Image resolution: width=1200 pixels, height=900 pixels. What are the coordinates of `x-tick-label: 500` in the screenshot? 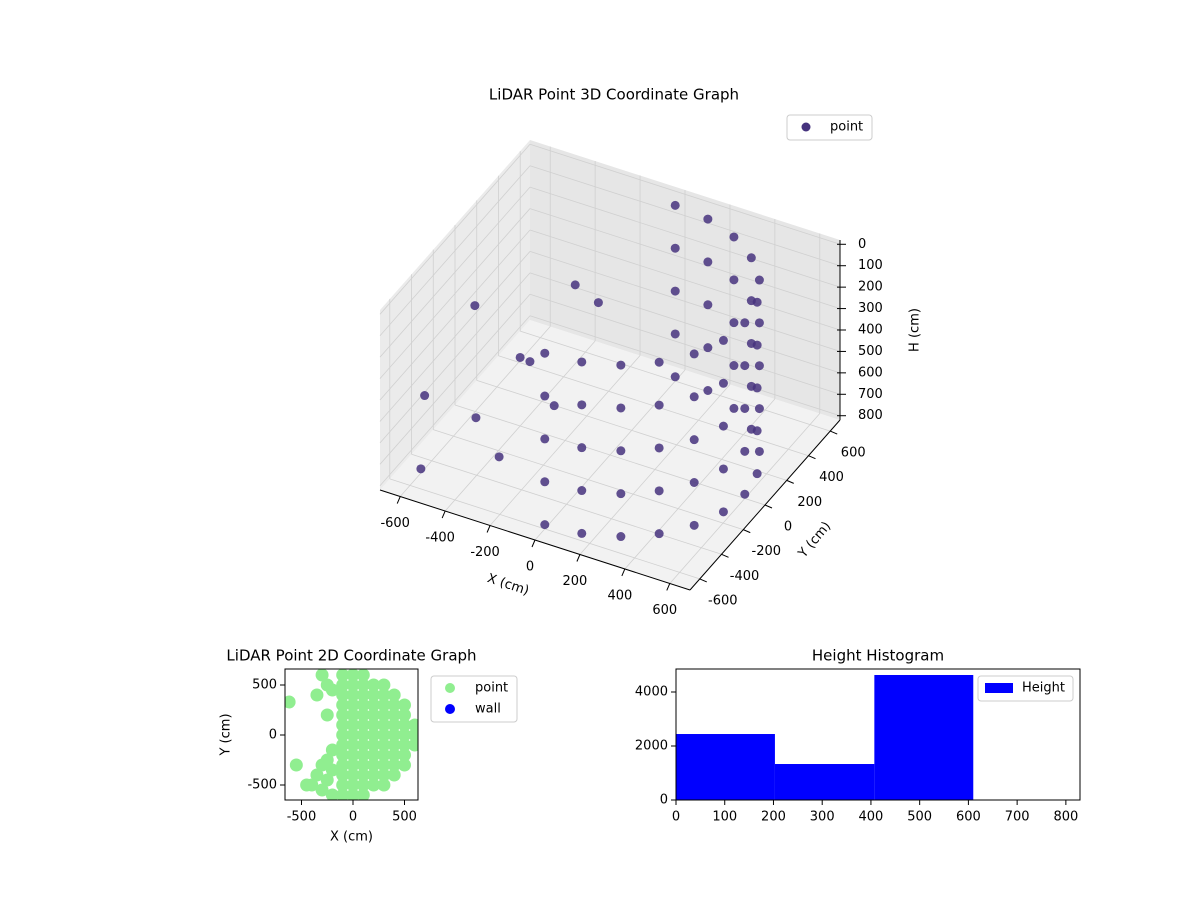 It's located at (404, 817).